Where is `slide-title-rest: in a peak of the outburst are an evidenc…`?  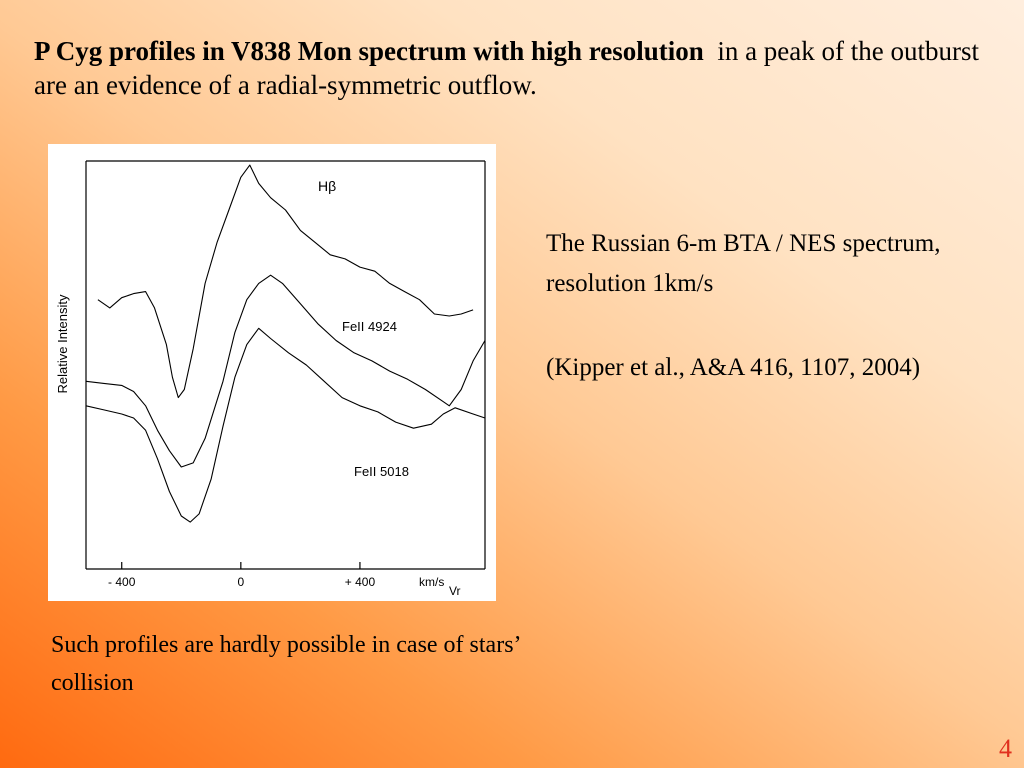 slide-title-rest: in a peak of the outburst are an evidenc… is located at coordinates (506, 68).